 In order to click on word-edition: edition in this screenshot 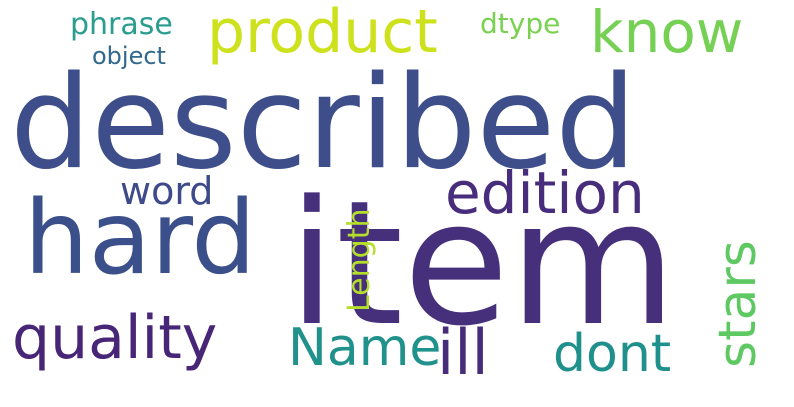, I will do `click(545, 193)`.